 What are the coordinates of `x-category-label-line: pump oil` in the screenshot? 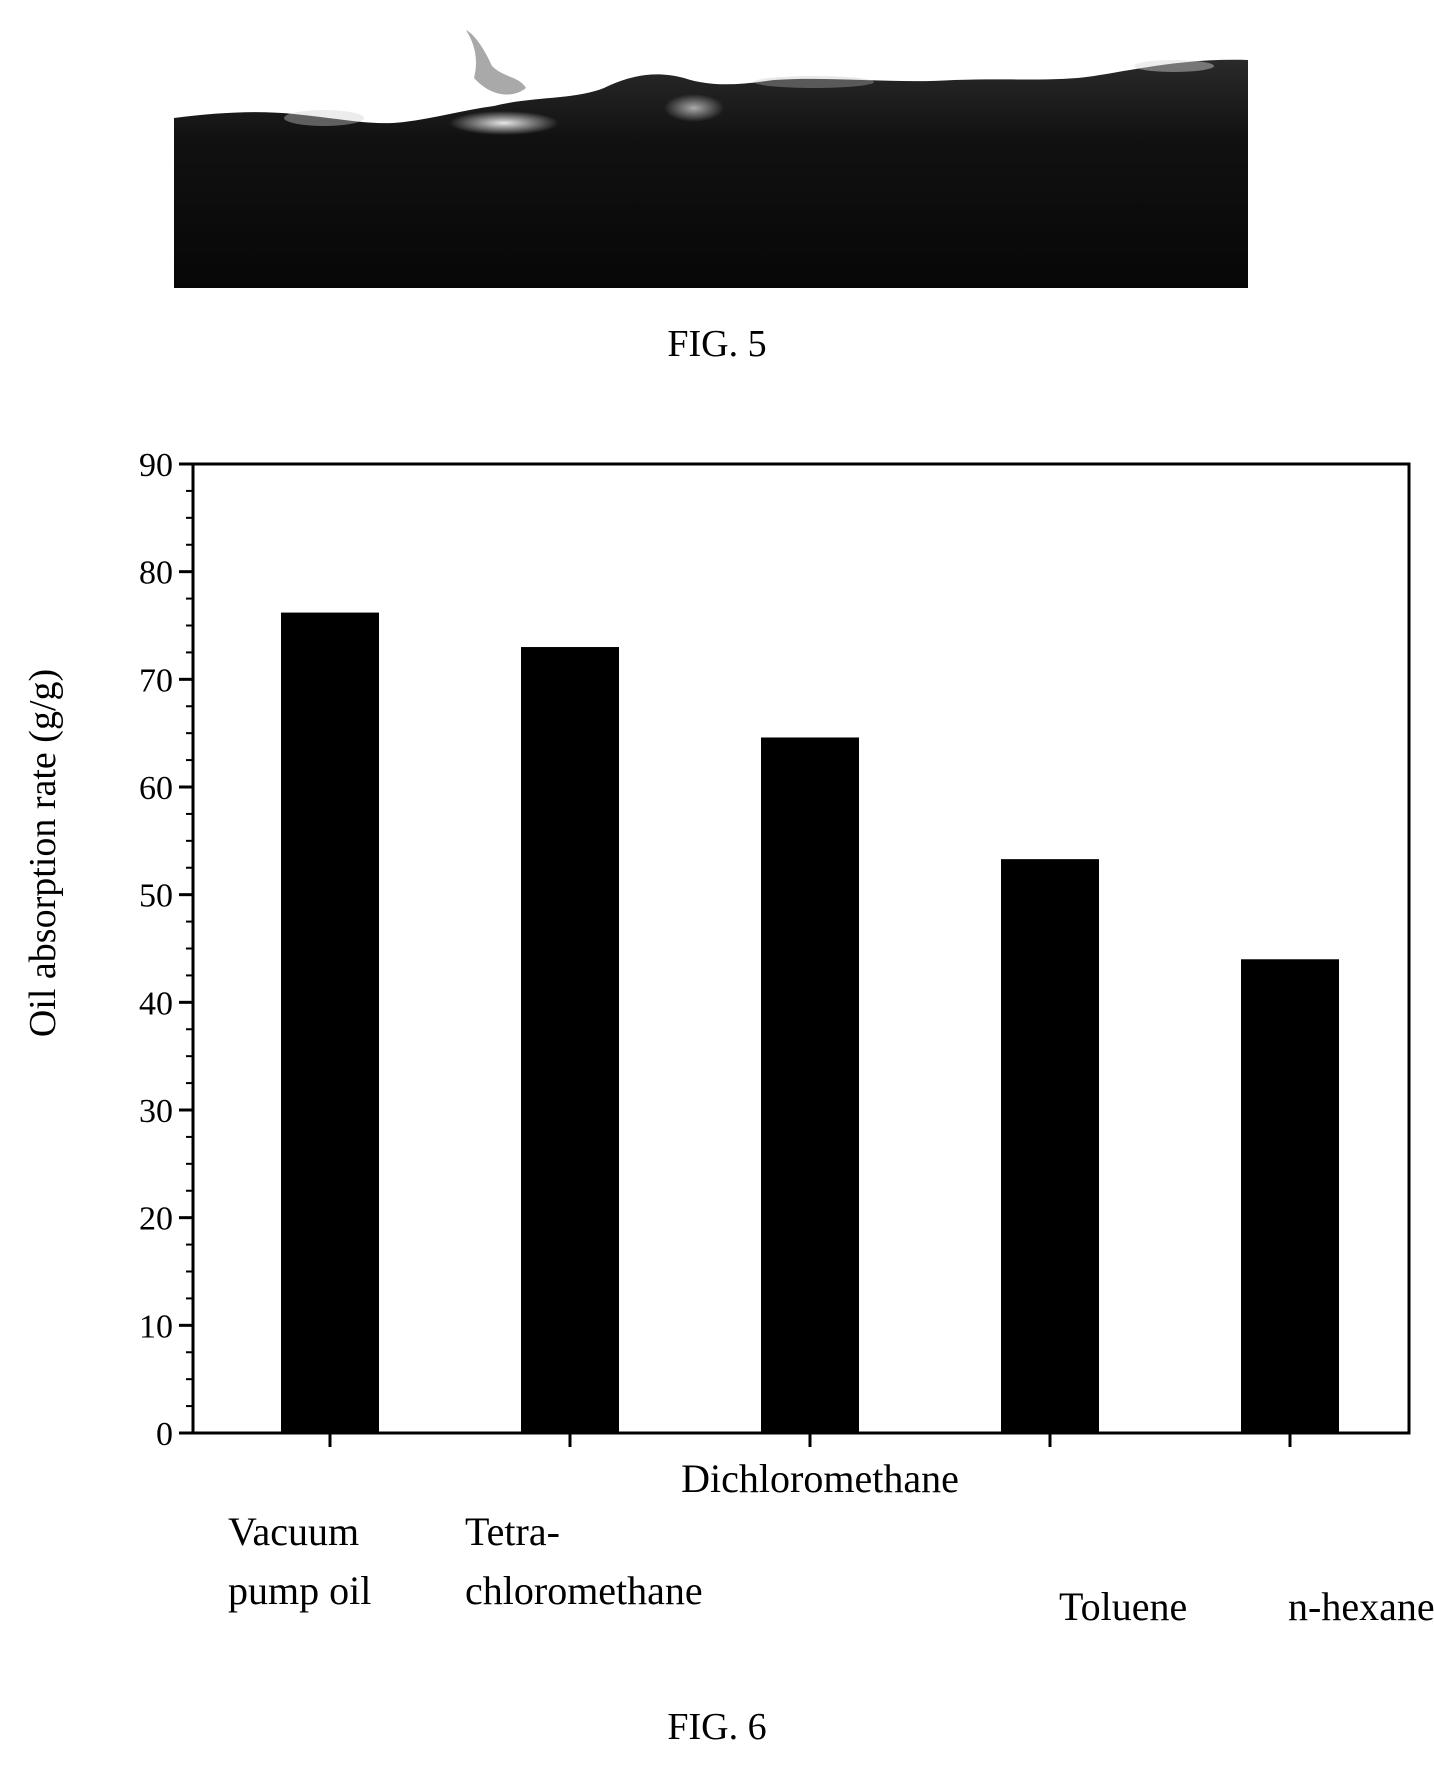 It's located at (299, 1590).